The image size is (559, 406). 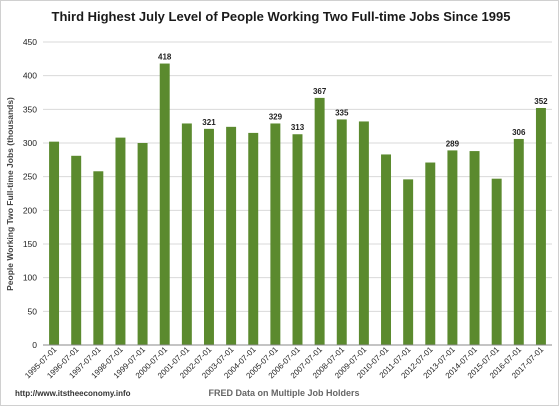 I want to click on data-label-2007-07-01: 367, so click(x=320, y=91).